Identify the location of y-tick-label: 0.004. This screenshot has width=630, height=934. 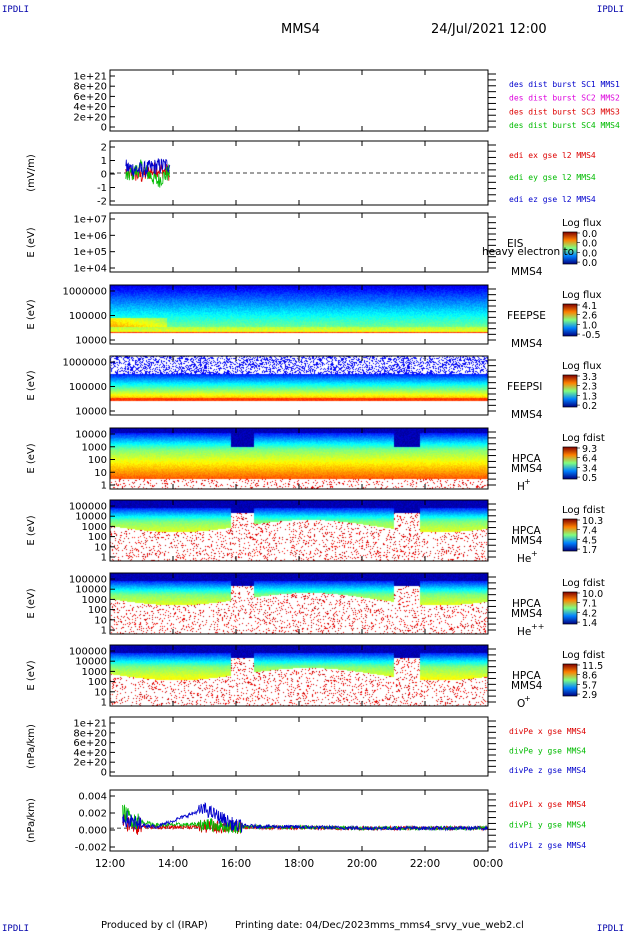
(92, 797).